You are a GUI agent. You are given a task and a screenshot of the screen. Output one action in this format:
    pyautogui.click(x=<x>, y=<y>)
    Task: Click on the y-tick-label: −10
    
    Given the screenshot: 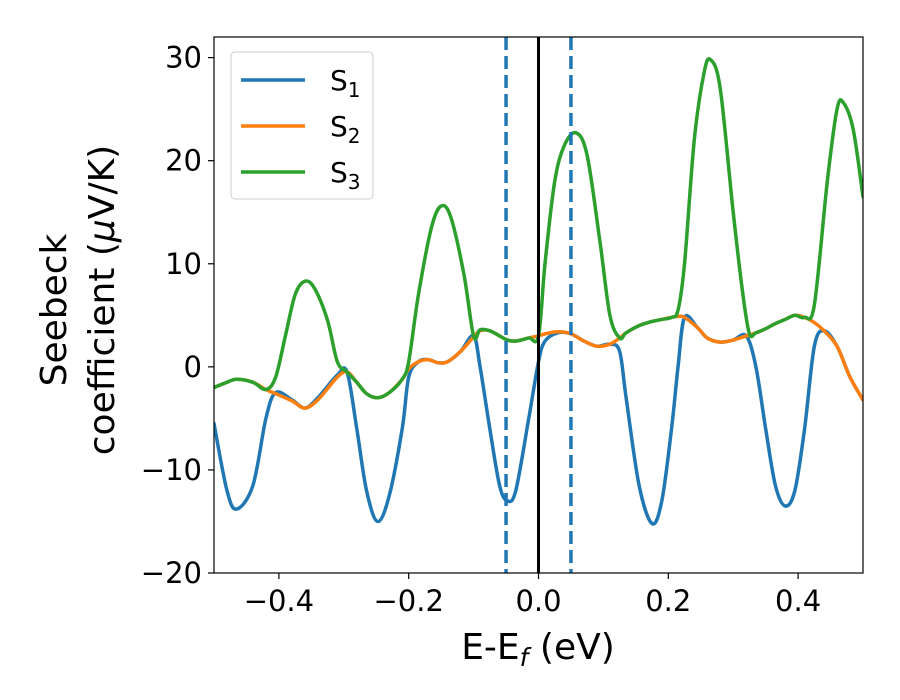 What is the action you would take?
    pyautogui.click(x=171, y=470)
    